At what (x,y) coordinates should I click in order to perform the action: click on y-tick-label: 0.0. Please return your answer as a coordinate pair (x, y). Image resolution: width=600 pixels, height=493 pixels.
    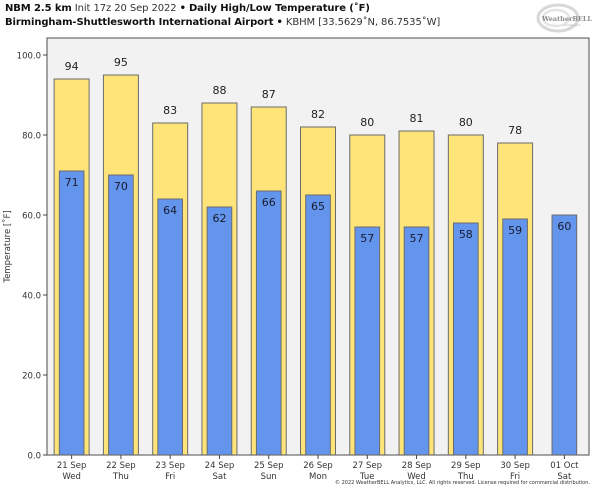
    Looking at the image, I should click on (34, 457).